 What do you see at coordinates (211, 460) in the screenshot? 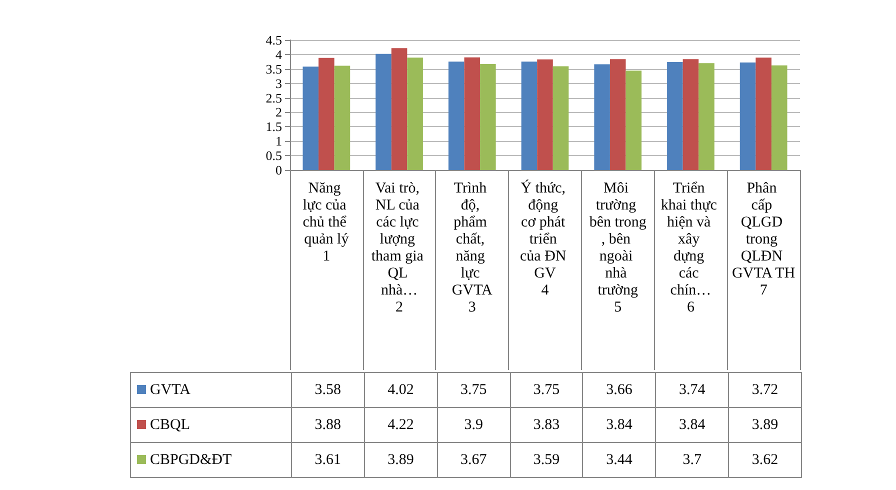
I see `legend-label: CBPGD&ĐT` at bounding box center [211, 460].